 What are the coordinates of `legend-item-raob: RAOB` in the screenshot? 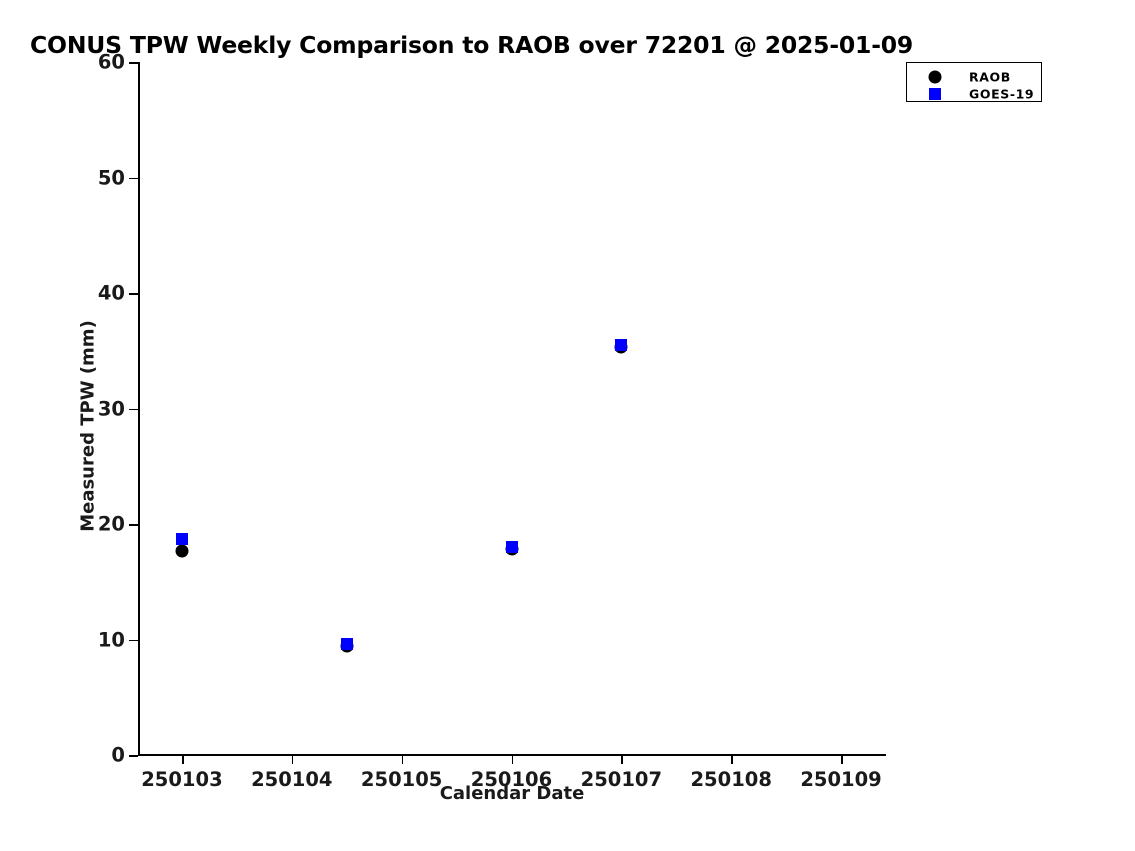 It's located at (974, 76).